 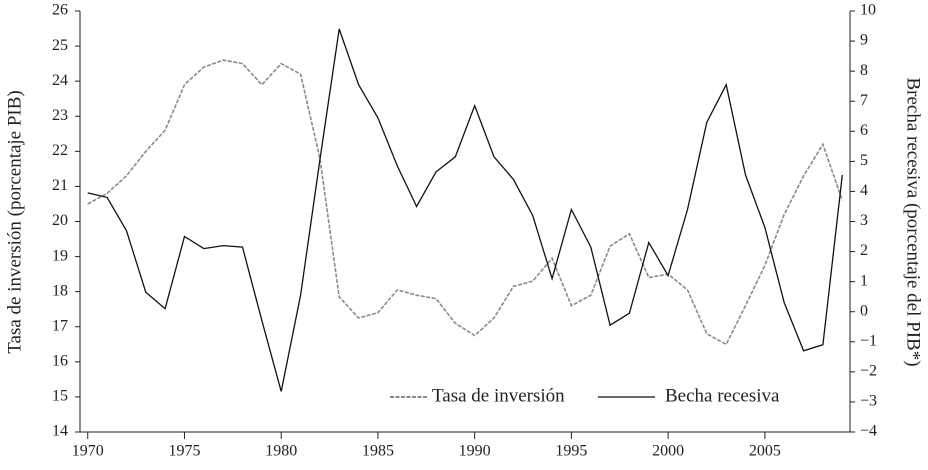 What do you see at coordinates (14, 222) in the screenshot?
I see `y-axis-title: Tasa de inversión (porcentaje PIB)` at bounding box center [14, 222].